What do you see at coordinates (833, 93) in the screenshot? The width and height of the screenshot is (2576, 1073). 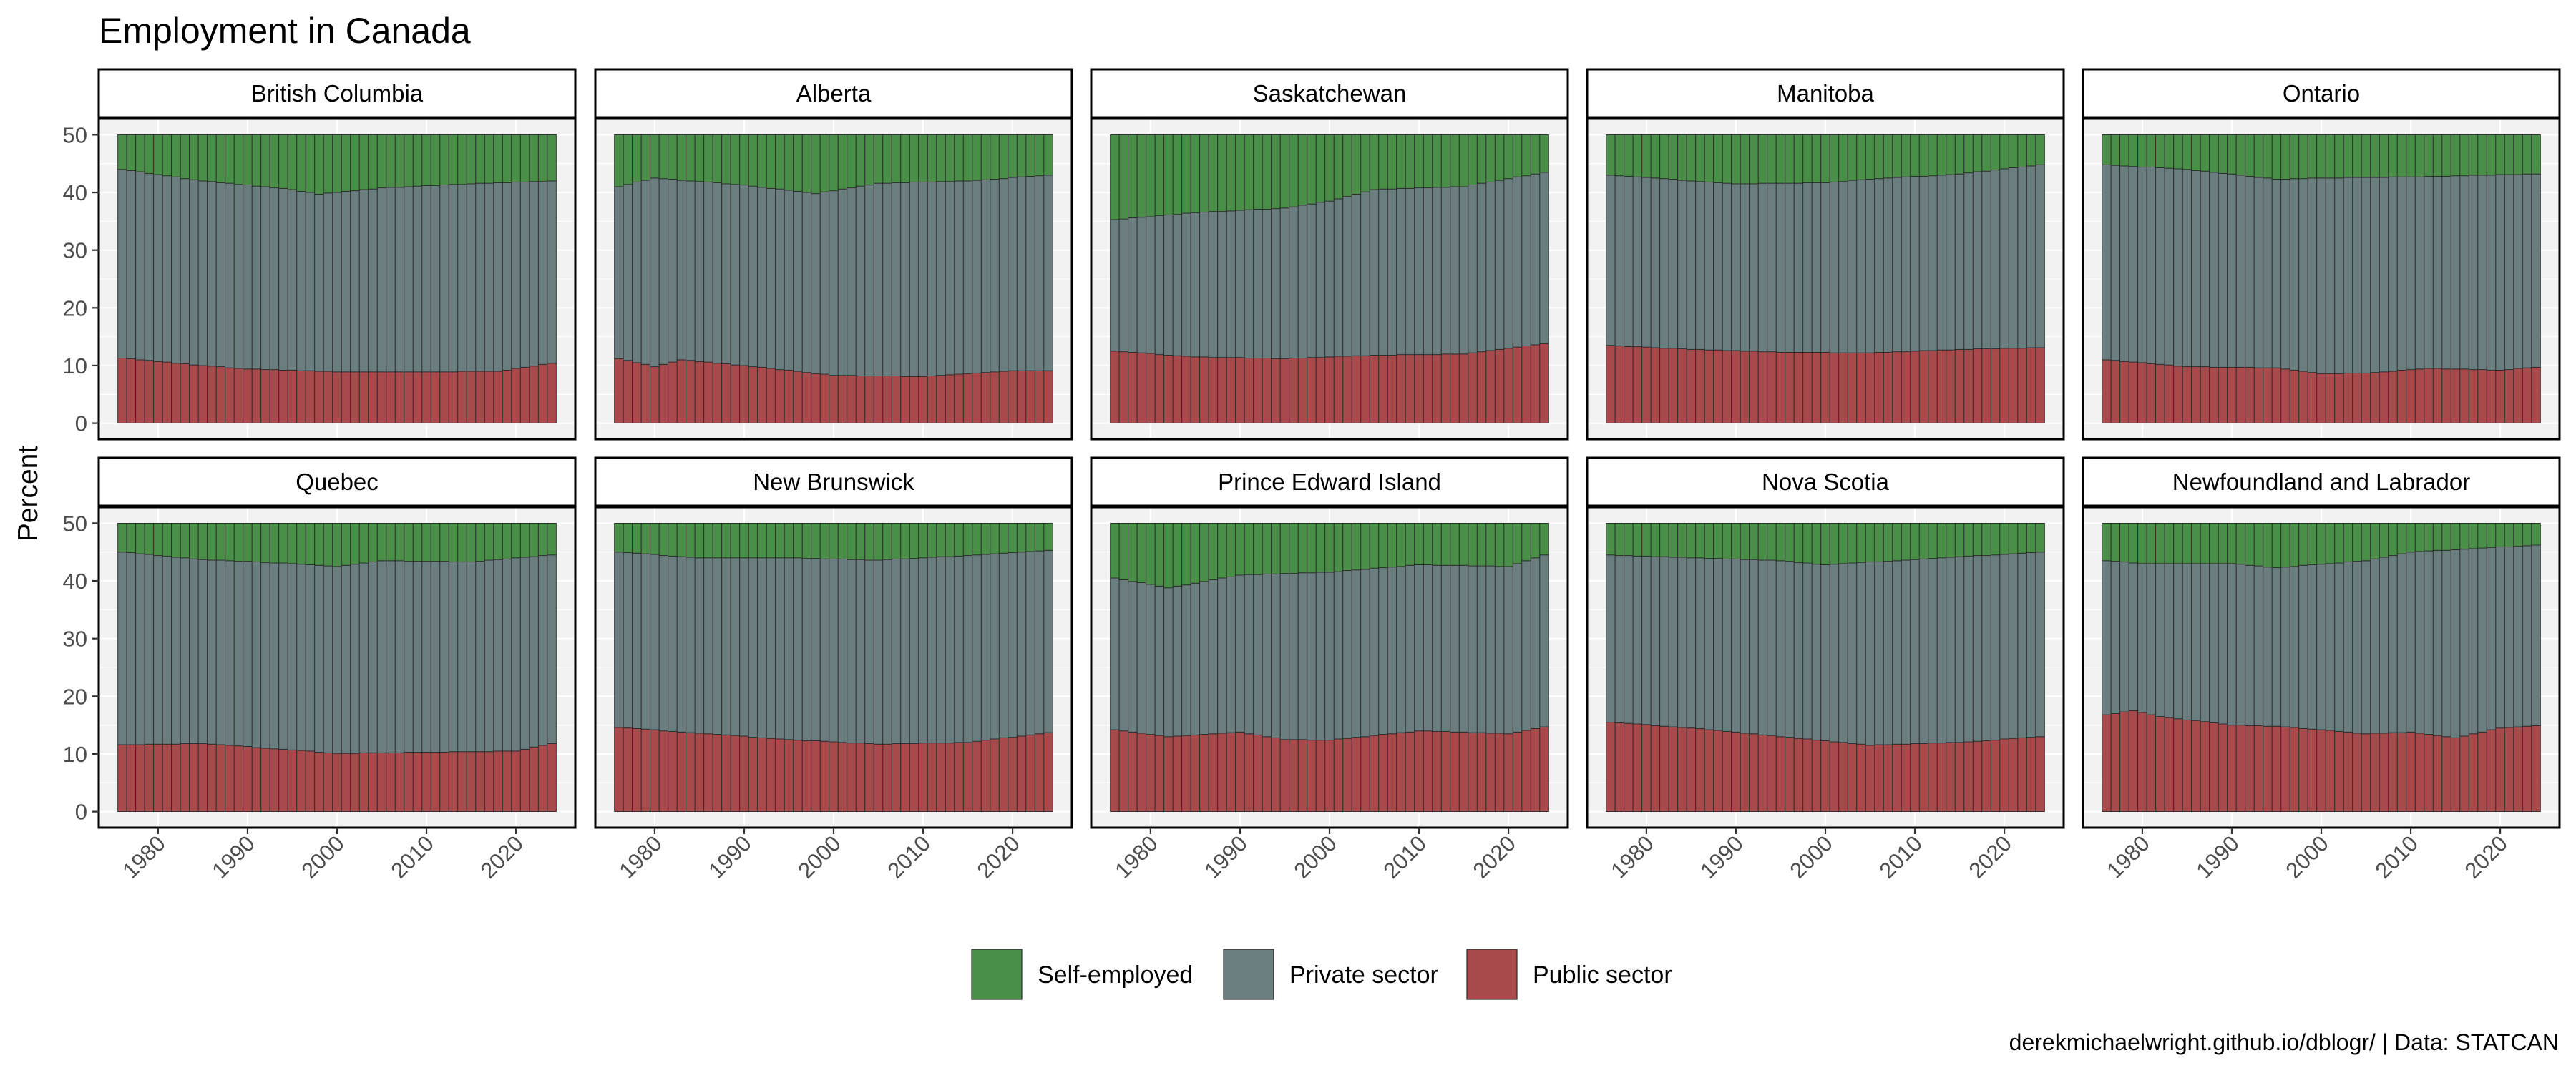 I see `facet-strip` at bounding box center [833, 93].